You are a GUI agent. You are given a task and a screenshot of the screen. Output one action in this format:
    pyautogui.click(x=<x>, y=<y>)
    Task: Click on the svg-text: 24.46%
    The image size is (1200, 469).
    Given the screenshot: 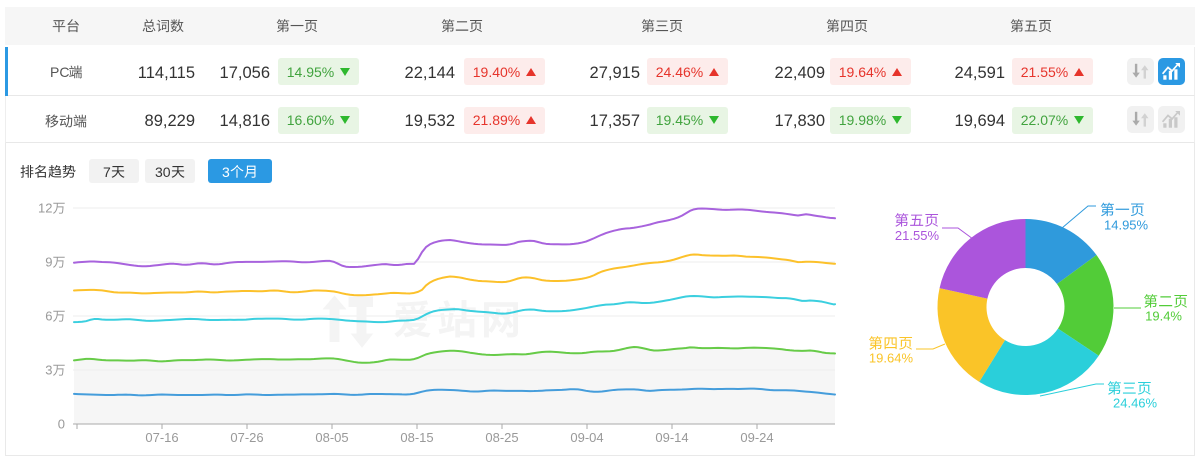 What is the action you would take?
    pyautogui.click(x=1135, y=403)
    